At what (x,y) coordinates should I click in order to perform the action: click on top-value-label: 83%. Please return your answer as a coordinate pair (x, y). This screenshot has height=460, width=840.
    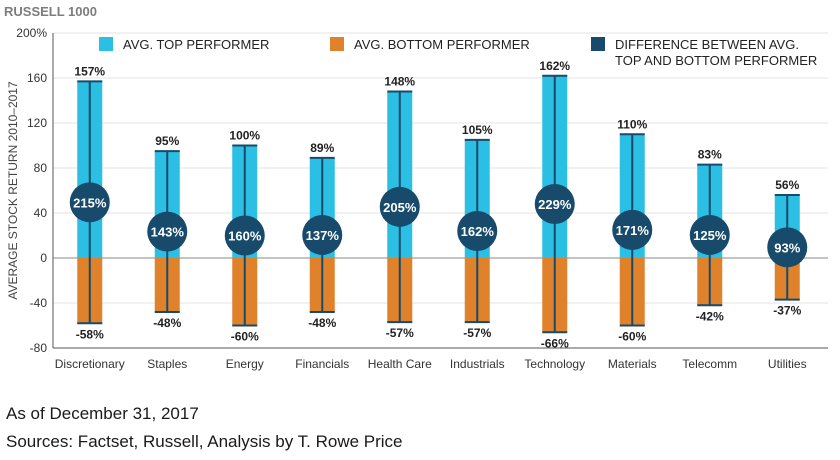
    Looking at the image, I should click on (710, 155).